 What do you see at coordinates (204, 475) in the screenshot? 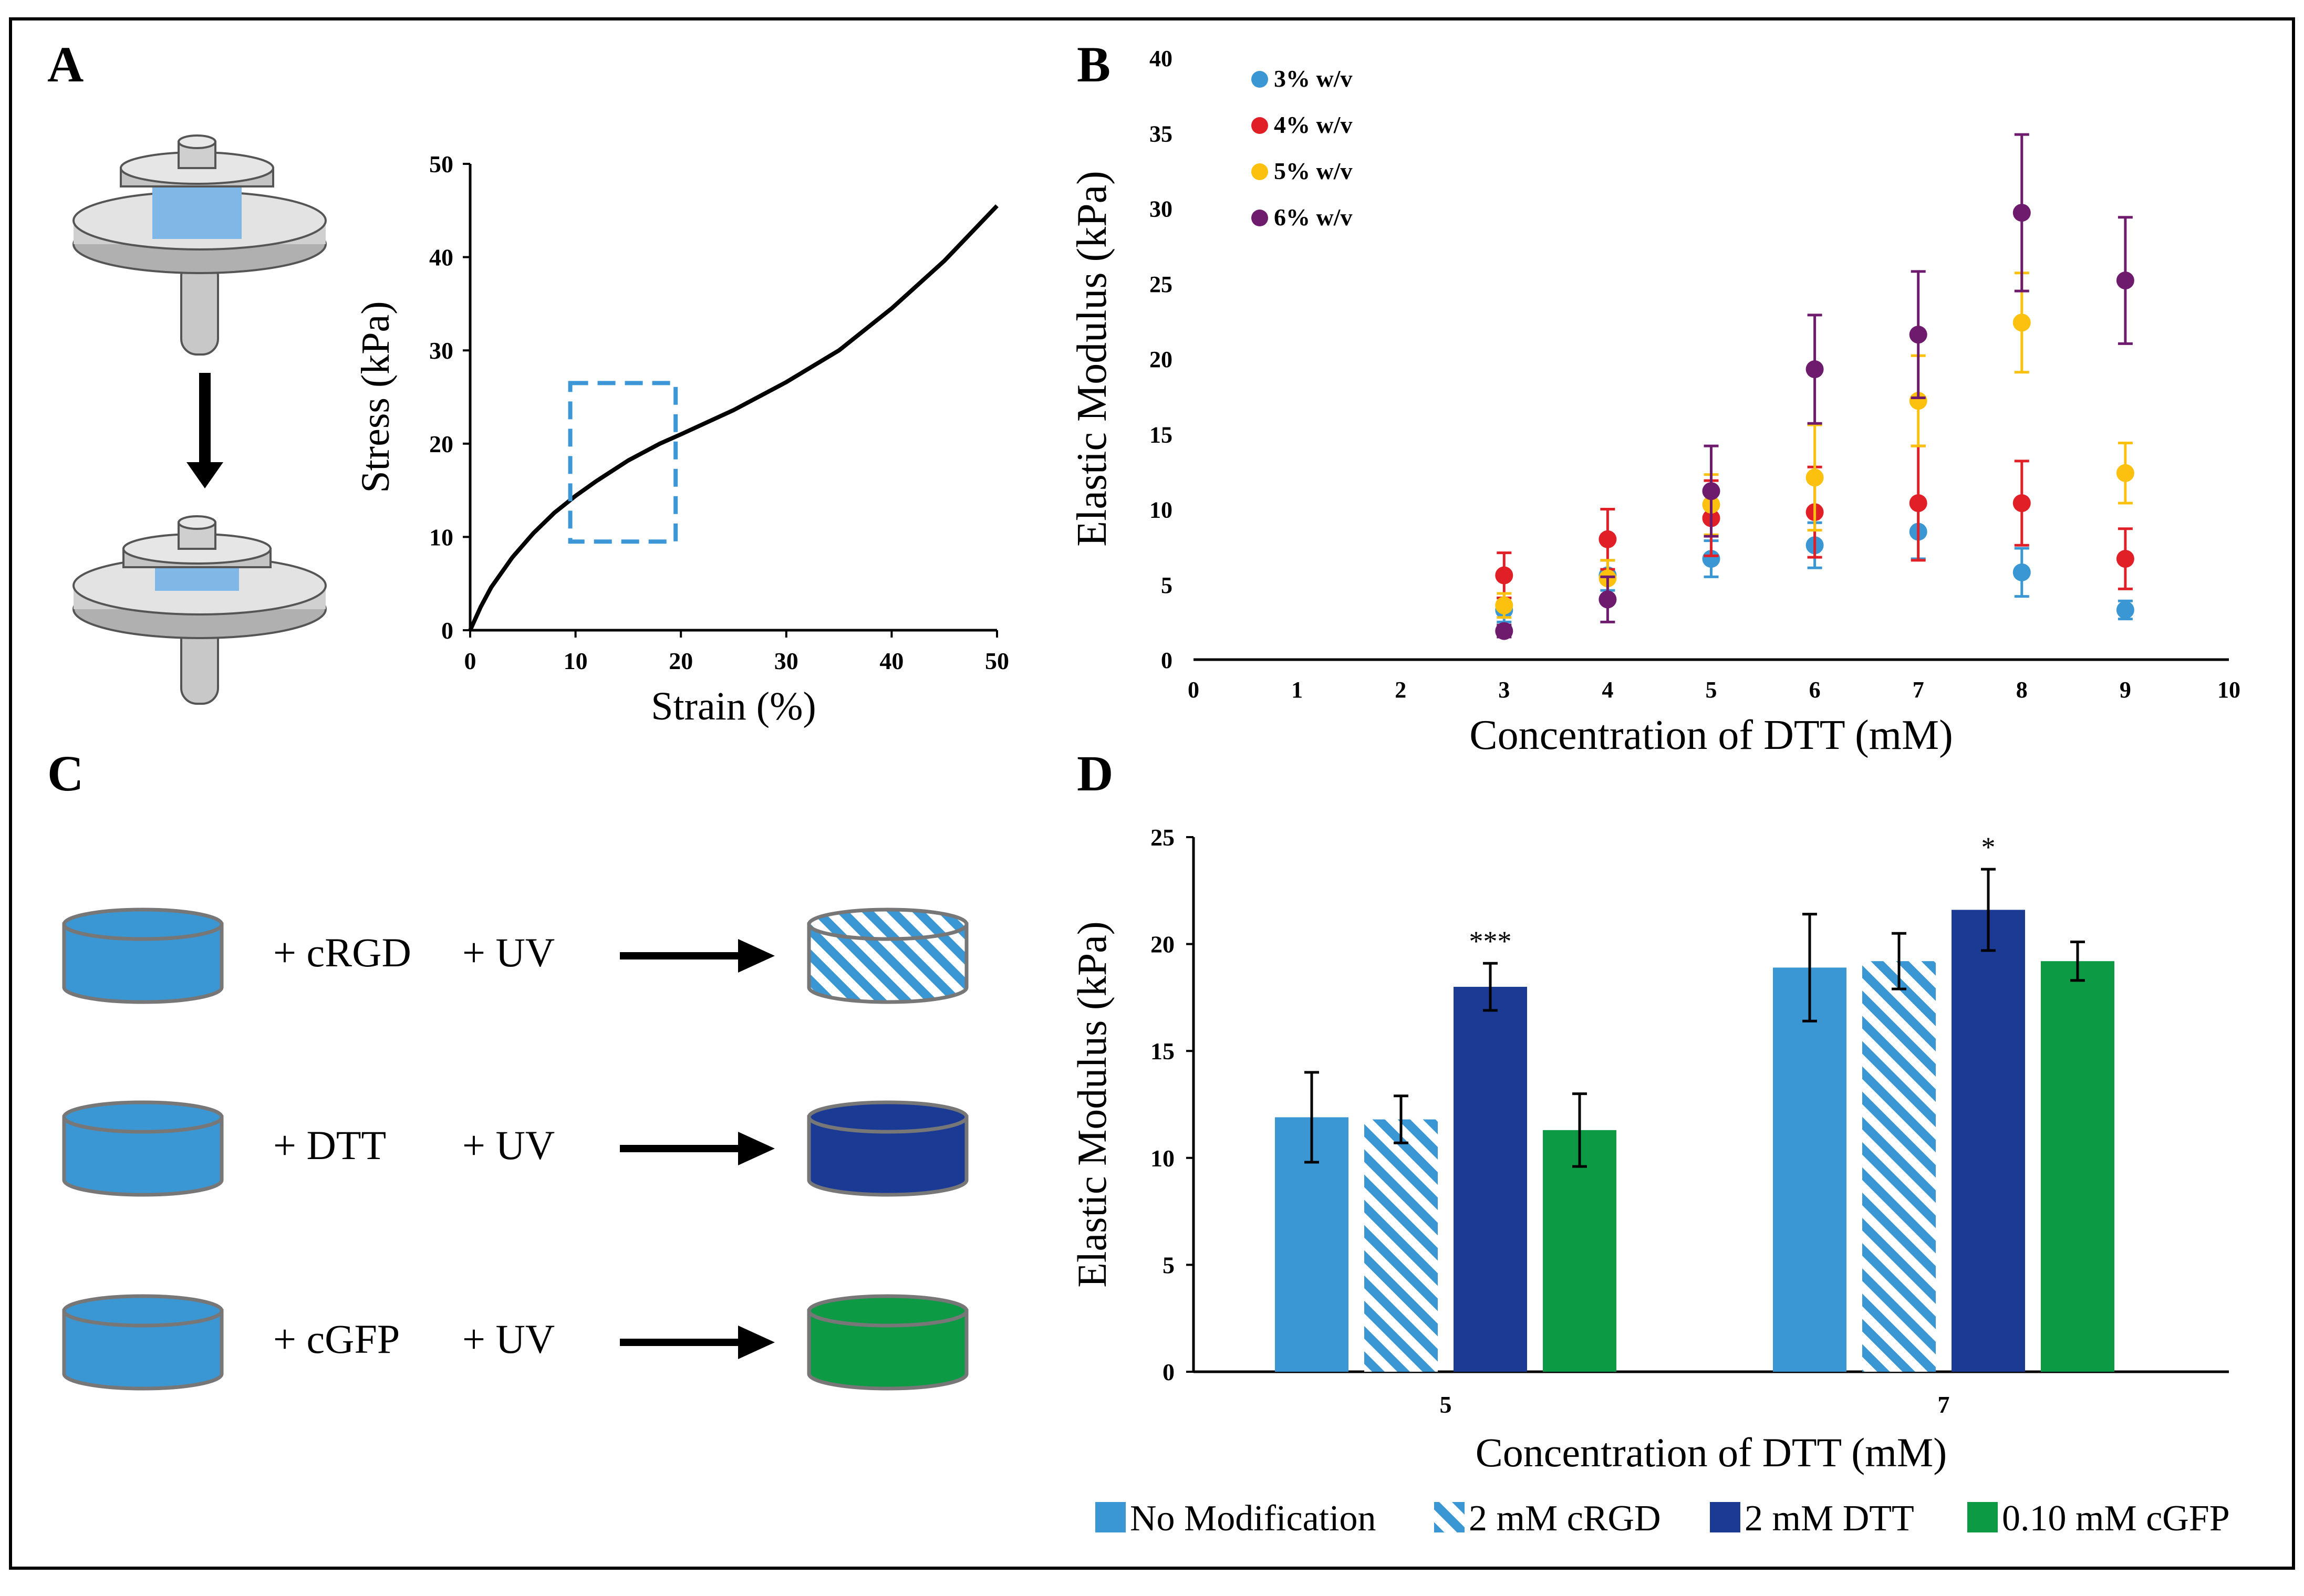
I see `compression-arrowhead` at bounding box center [204, 475].